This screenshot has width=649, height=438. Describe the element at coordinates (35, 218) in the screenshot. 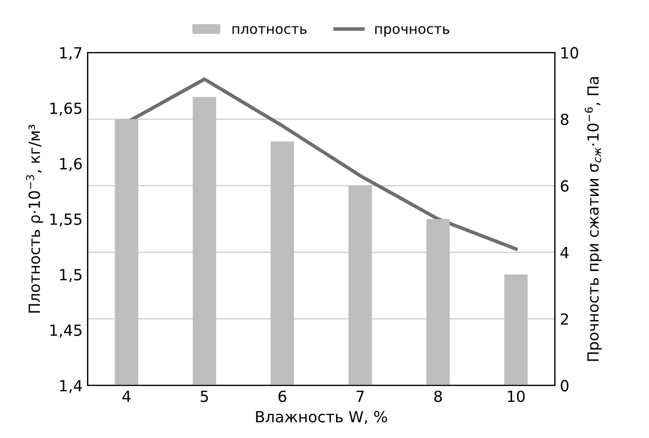

I see `y-axis-title: Плотность ρ·10$^{−3}$, кг/м³` at that location.